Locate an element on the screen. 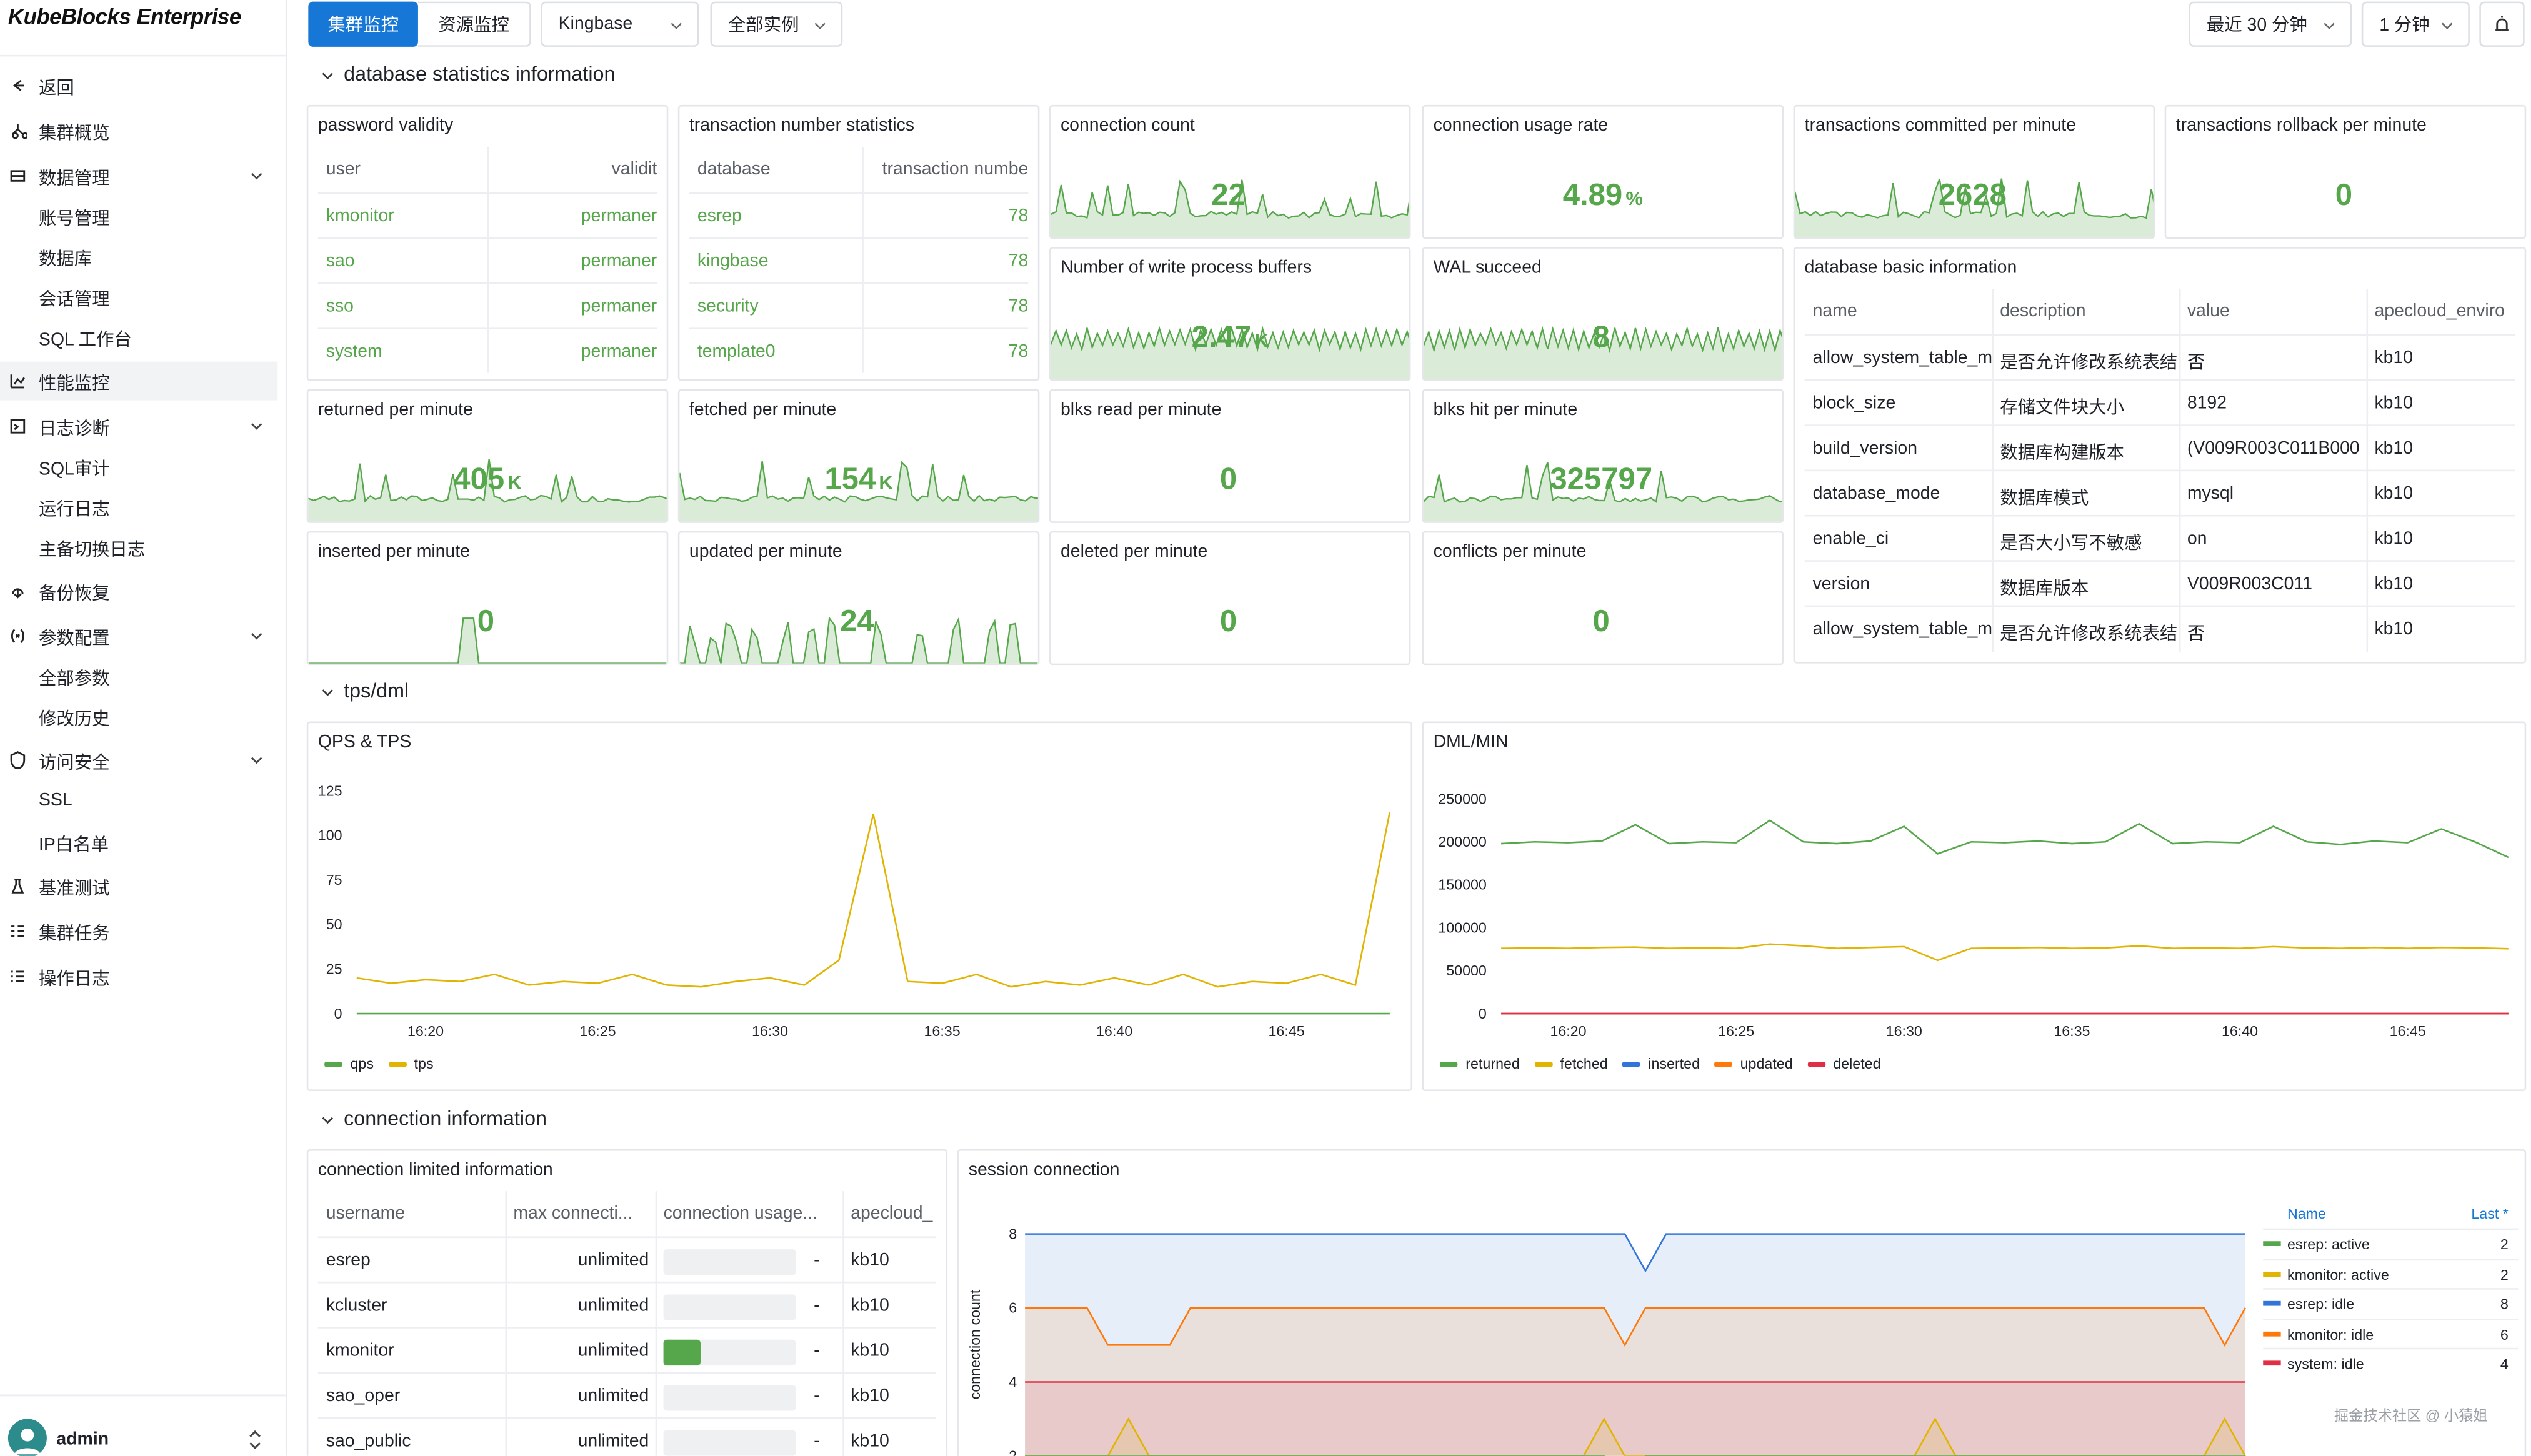 The width and height of the screenshot is (2531, 1456). sidebar-item-2: 数据管理 is located at coordinates (138, 176).